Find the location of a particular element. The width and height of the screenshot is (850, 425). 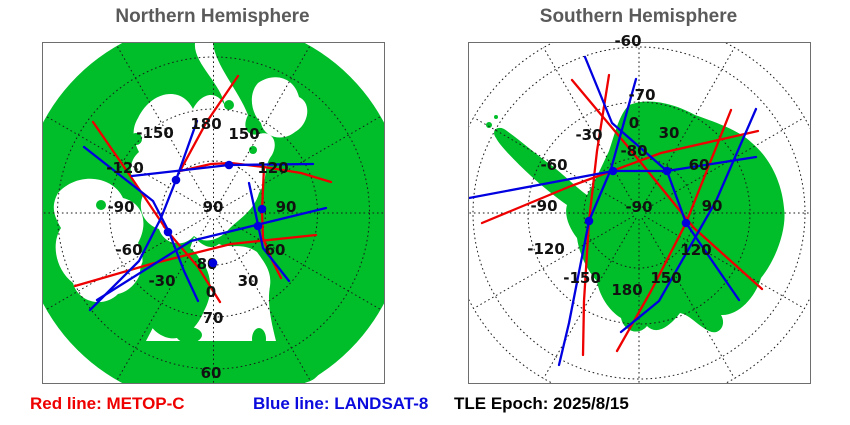

graticule-label: -70 is located at coordinates (641, 95).